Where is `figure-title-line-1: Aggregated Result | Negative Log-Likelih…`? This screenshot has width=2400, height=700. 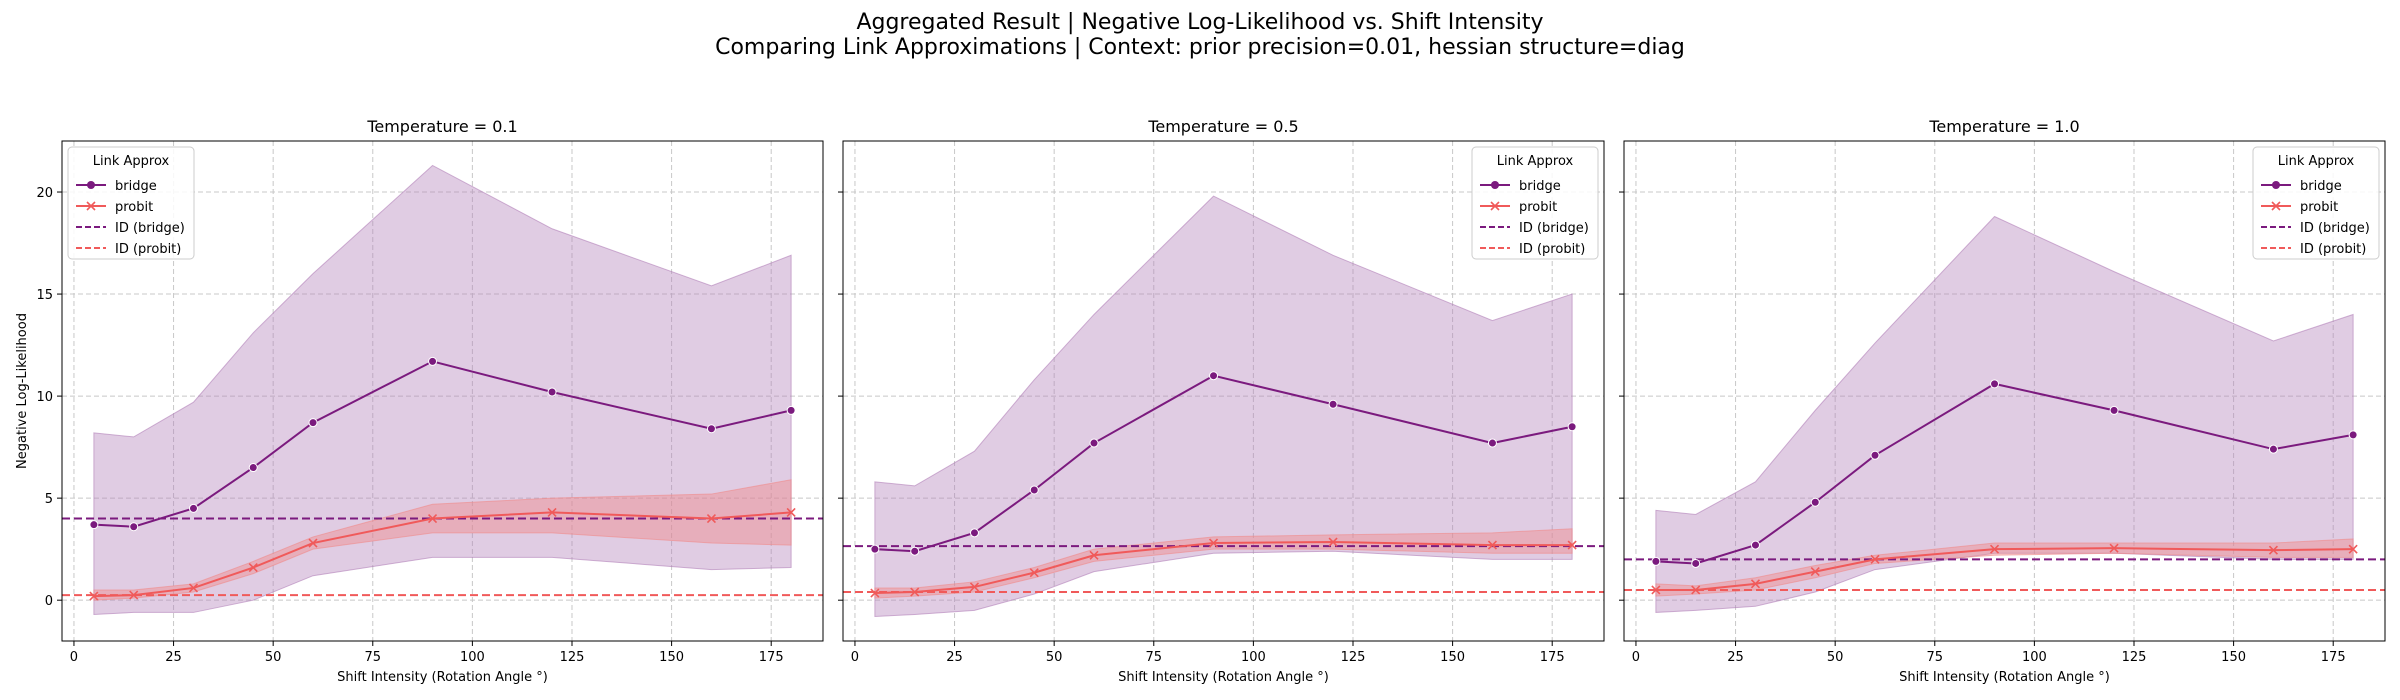 figure-title-line-1: Aggregated Result | Negative Log-Likelih… is located at coordinates (1200, 22).